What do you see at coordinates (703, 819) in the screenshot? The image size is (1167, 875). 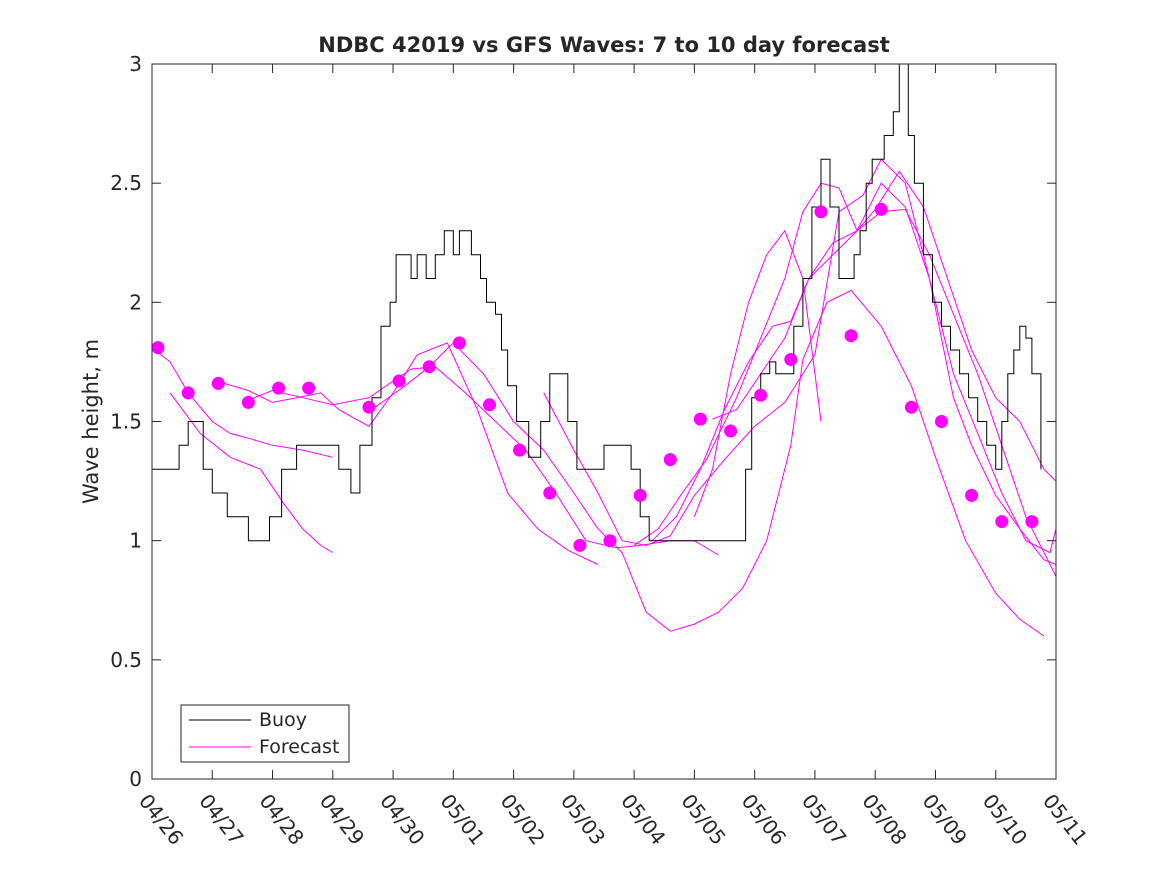 I see `x-tick-label: 05/05` at bounding box center [703, 819].